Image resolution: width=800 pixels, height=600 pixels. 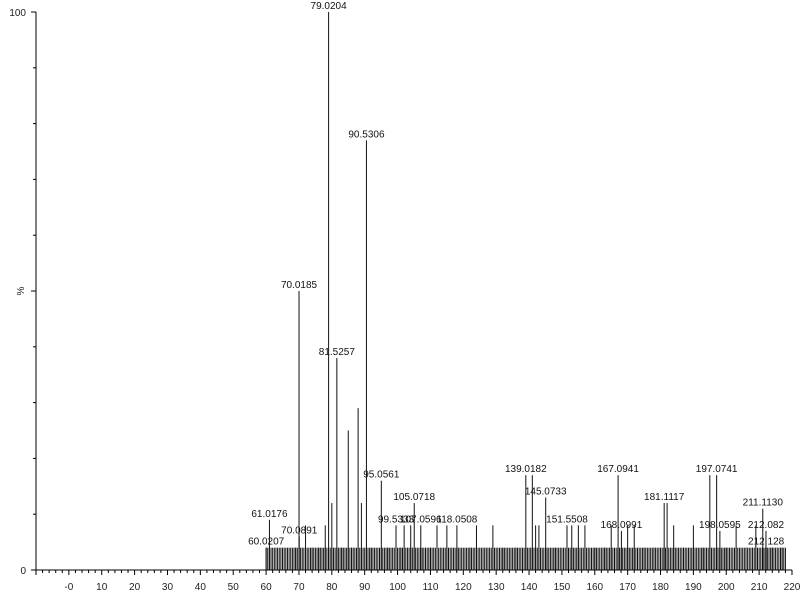 What do you see at coordinates (430, 587) in the screenshot?
I see `x-tick-label: 110` at bounding box center [430, 587].